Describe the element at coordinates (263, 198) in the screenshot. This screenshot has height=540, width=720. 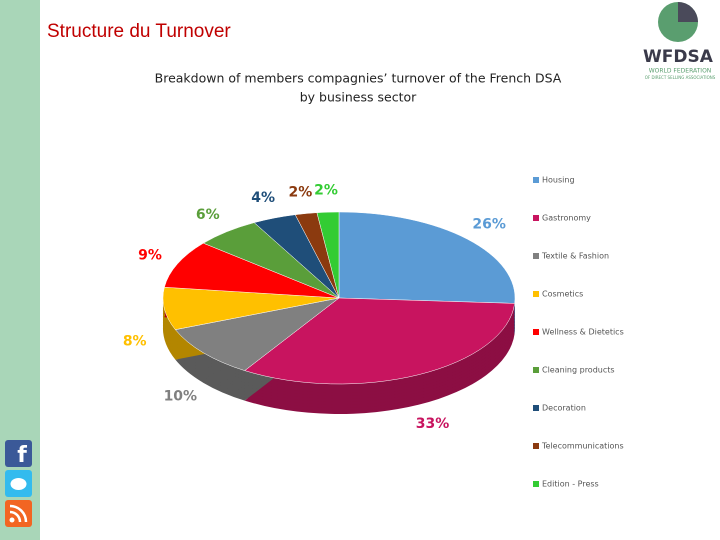
I see `data-label: 4%` at that location.